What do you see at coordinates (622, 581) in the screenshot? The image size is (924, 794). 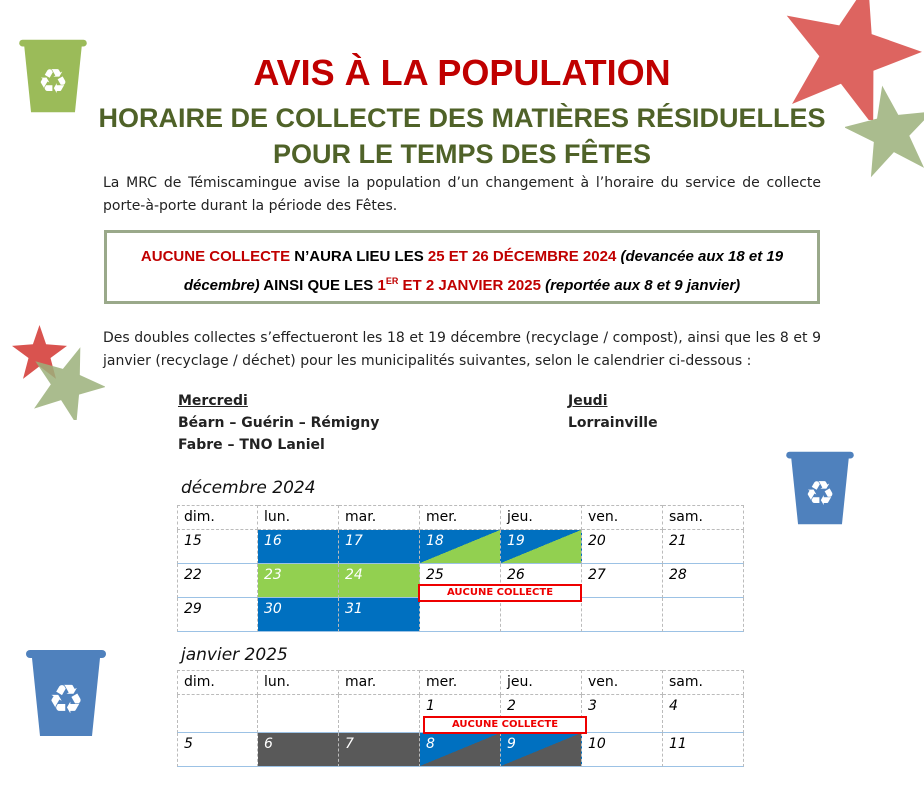 I see `calendar-day: 27` at bounding box center [622, 581].